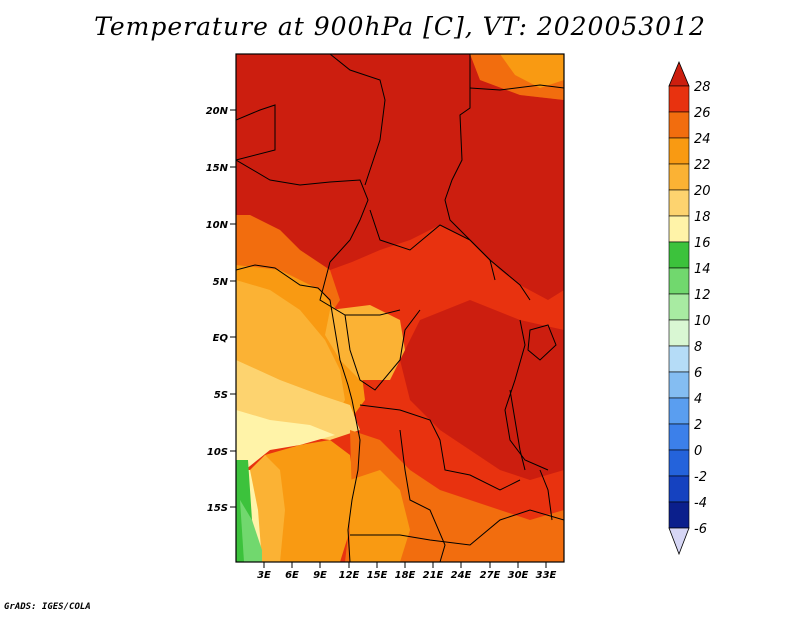  I want to click on colorbar-label-20: 20, so click(702, 191).